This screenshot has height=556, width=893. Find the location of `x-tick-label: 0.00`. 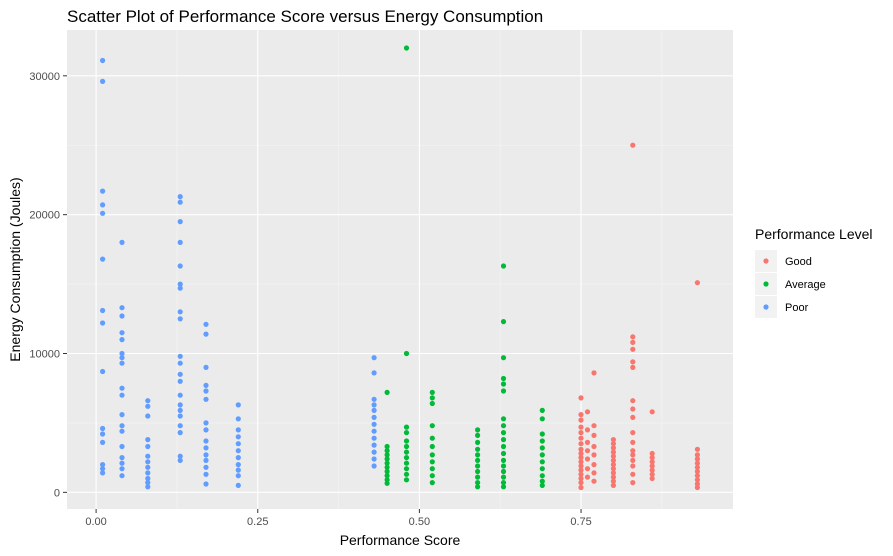

x-tick-label: 0.00 is located at coordinates (95, 522).